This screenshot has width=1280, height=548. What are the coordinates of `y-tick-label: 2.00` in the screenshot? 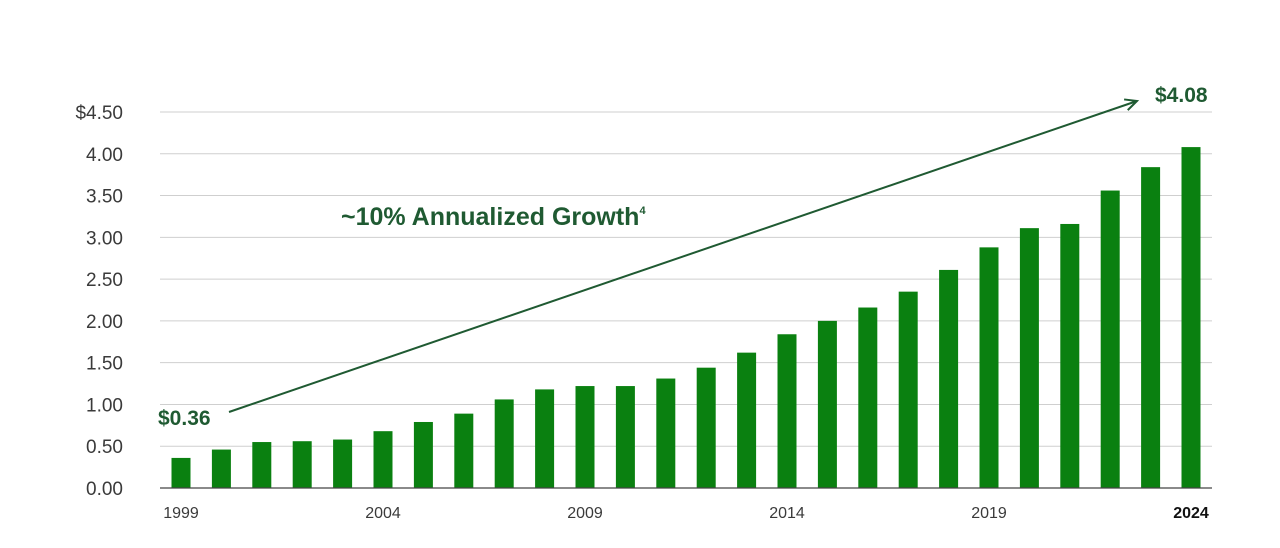 It's located at (104, 322).